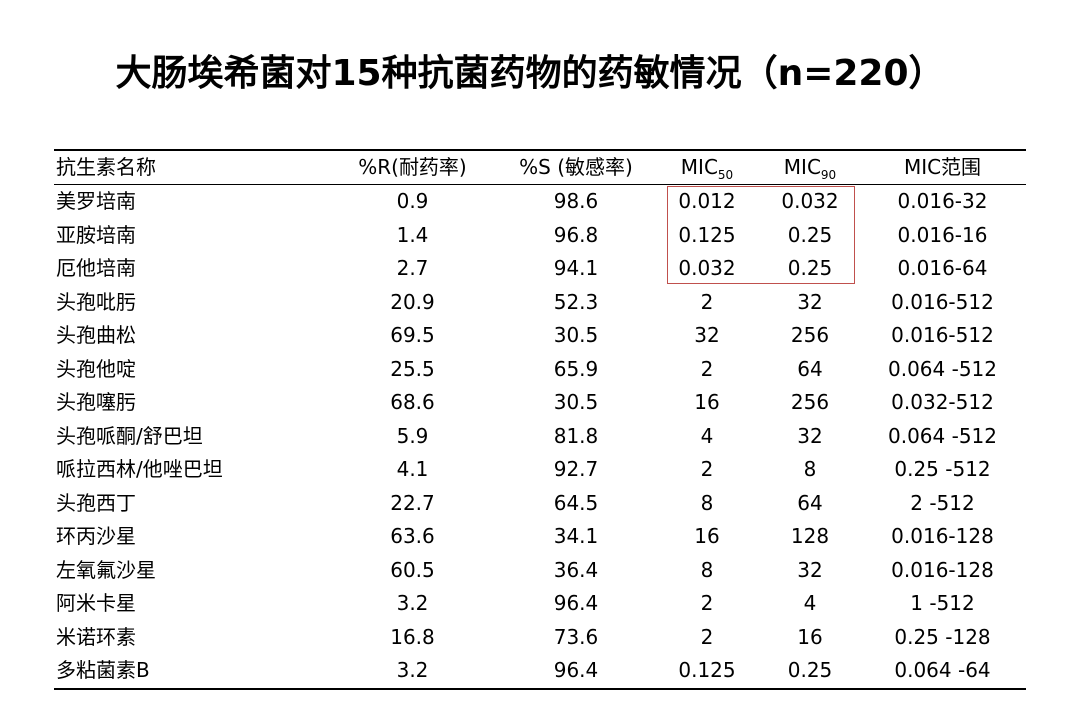 The image size is (1080, 720). I want to click on mic-range-cell: 2 -512, so click(942, 502).